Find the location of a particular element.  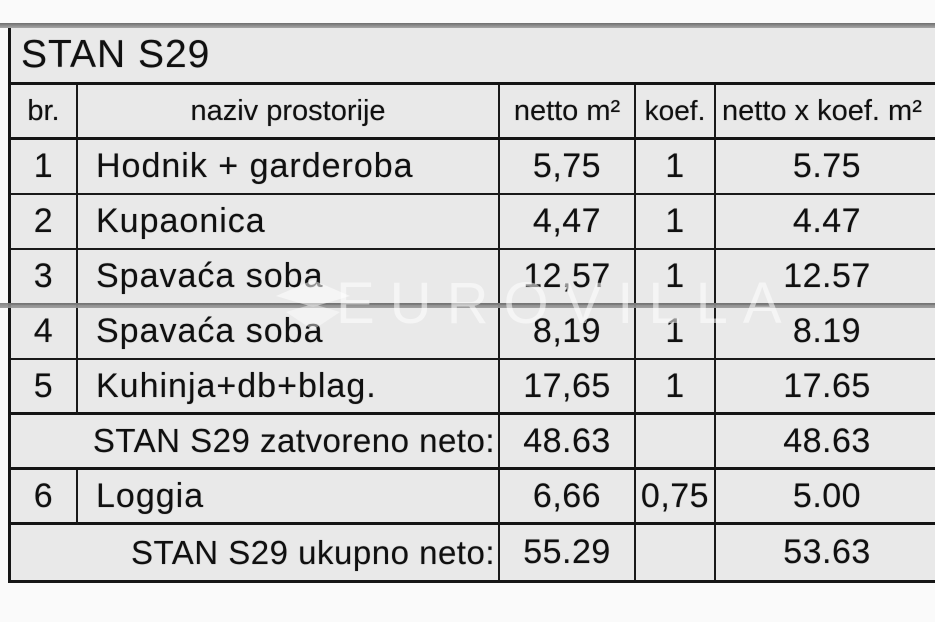

col-header-naziv: naziv prostorije is located at coordinates (289, 112).